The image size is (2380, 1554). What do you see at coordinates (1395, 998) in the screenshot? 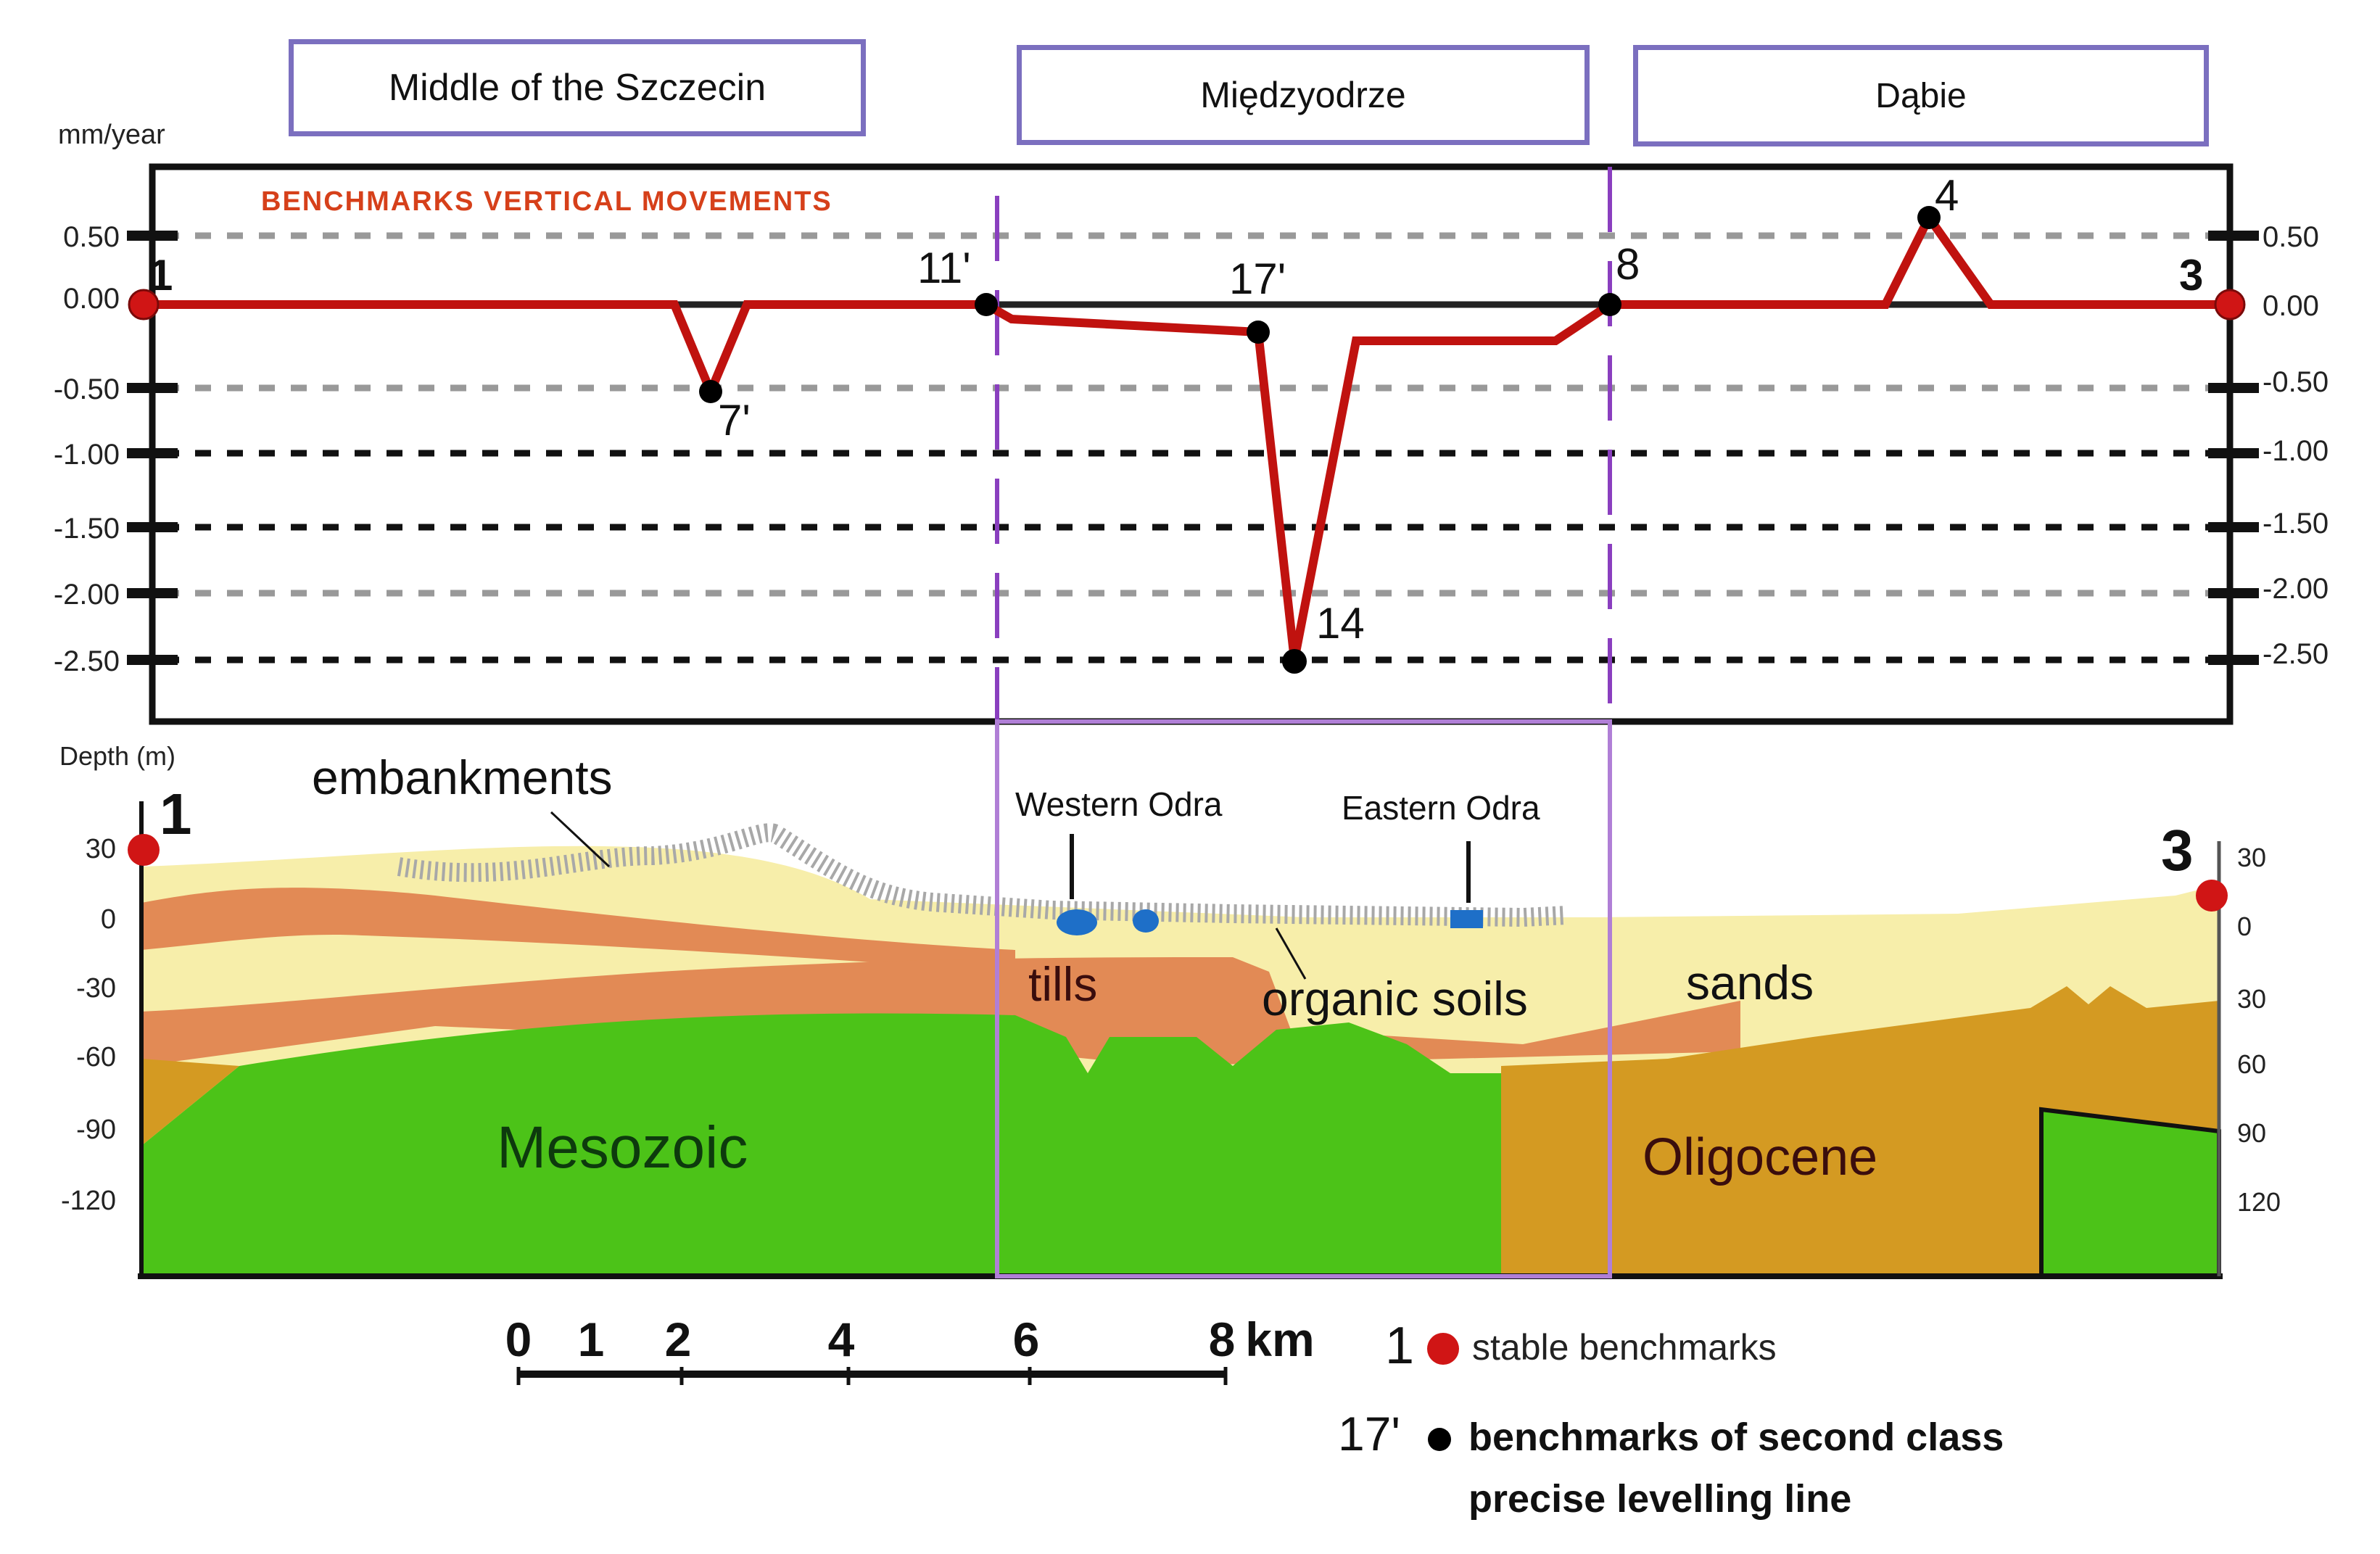
I see `organic-soils-label: organic soils` at bounding box center [1395, 998].